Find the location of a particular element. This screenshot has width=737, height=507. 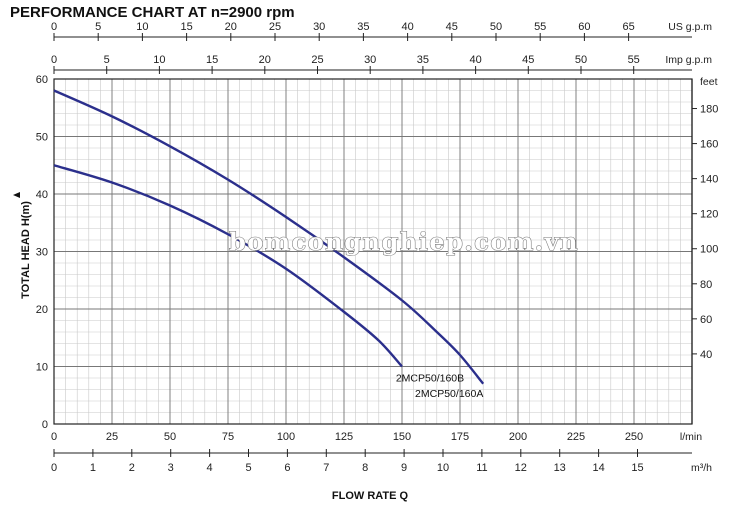

usgpm-tick-label: 40 is located at coordinates (407, 27).